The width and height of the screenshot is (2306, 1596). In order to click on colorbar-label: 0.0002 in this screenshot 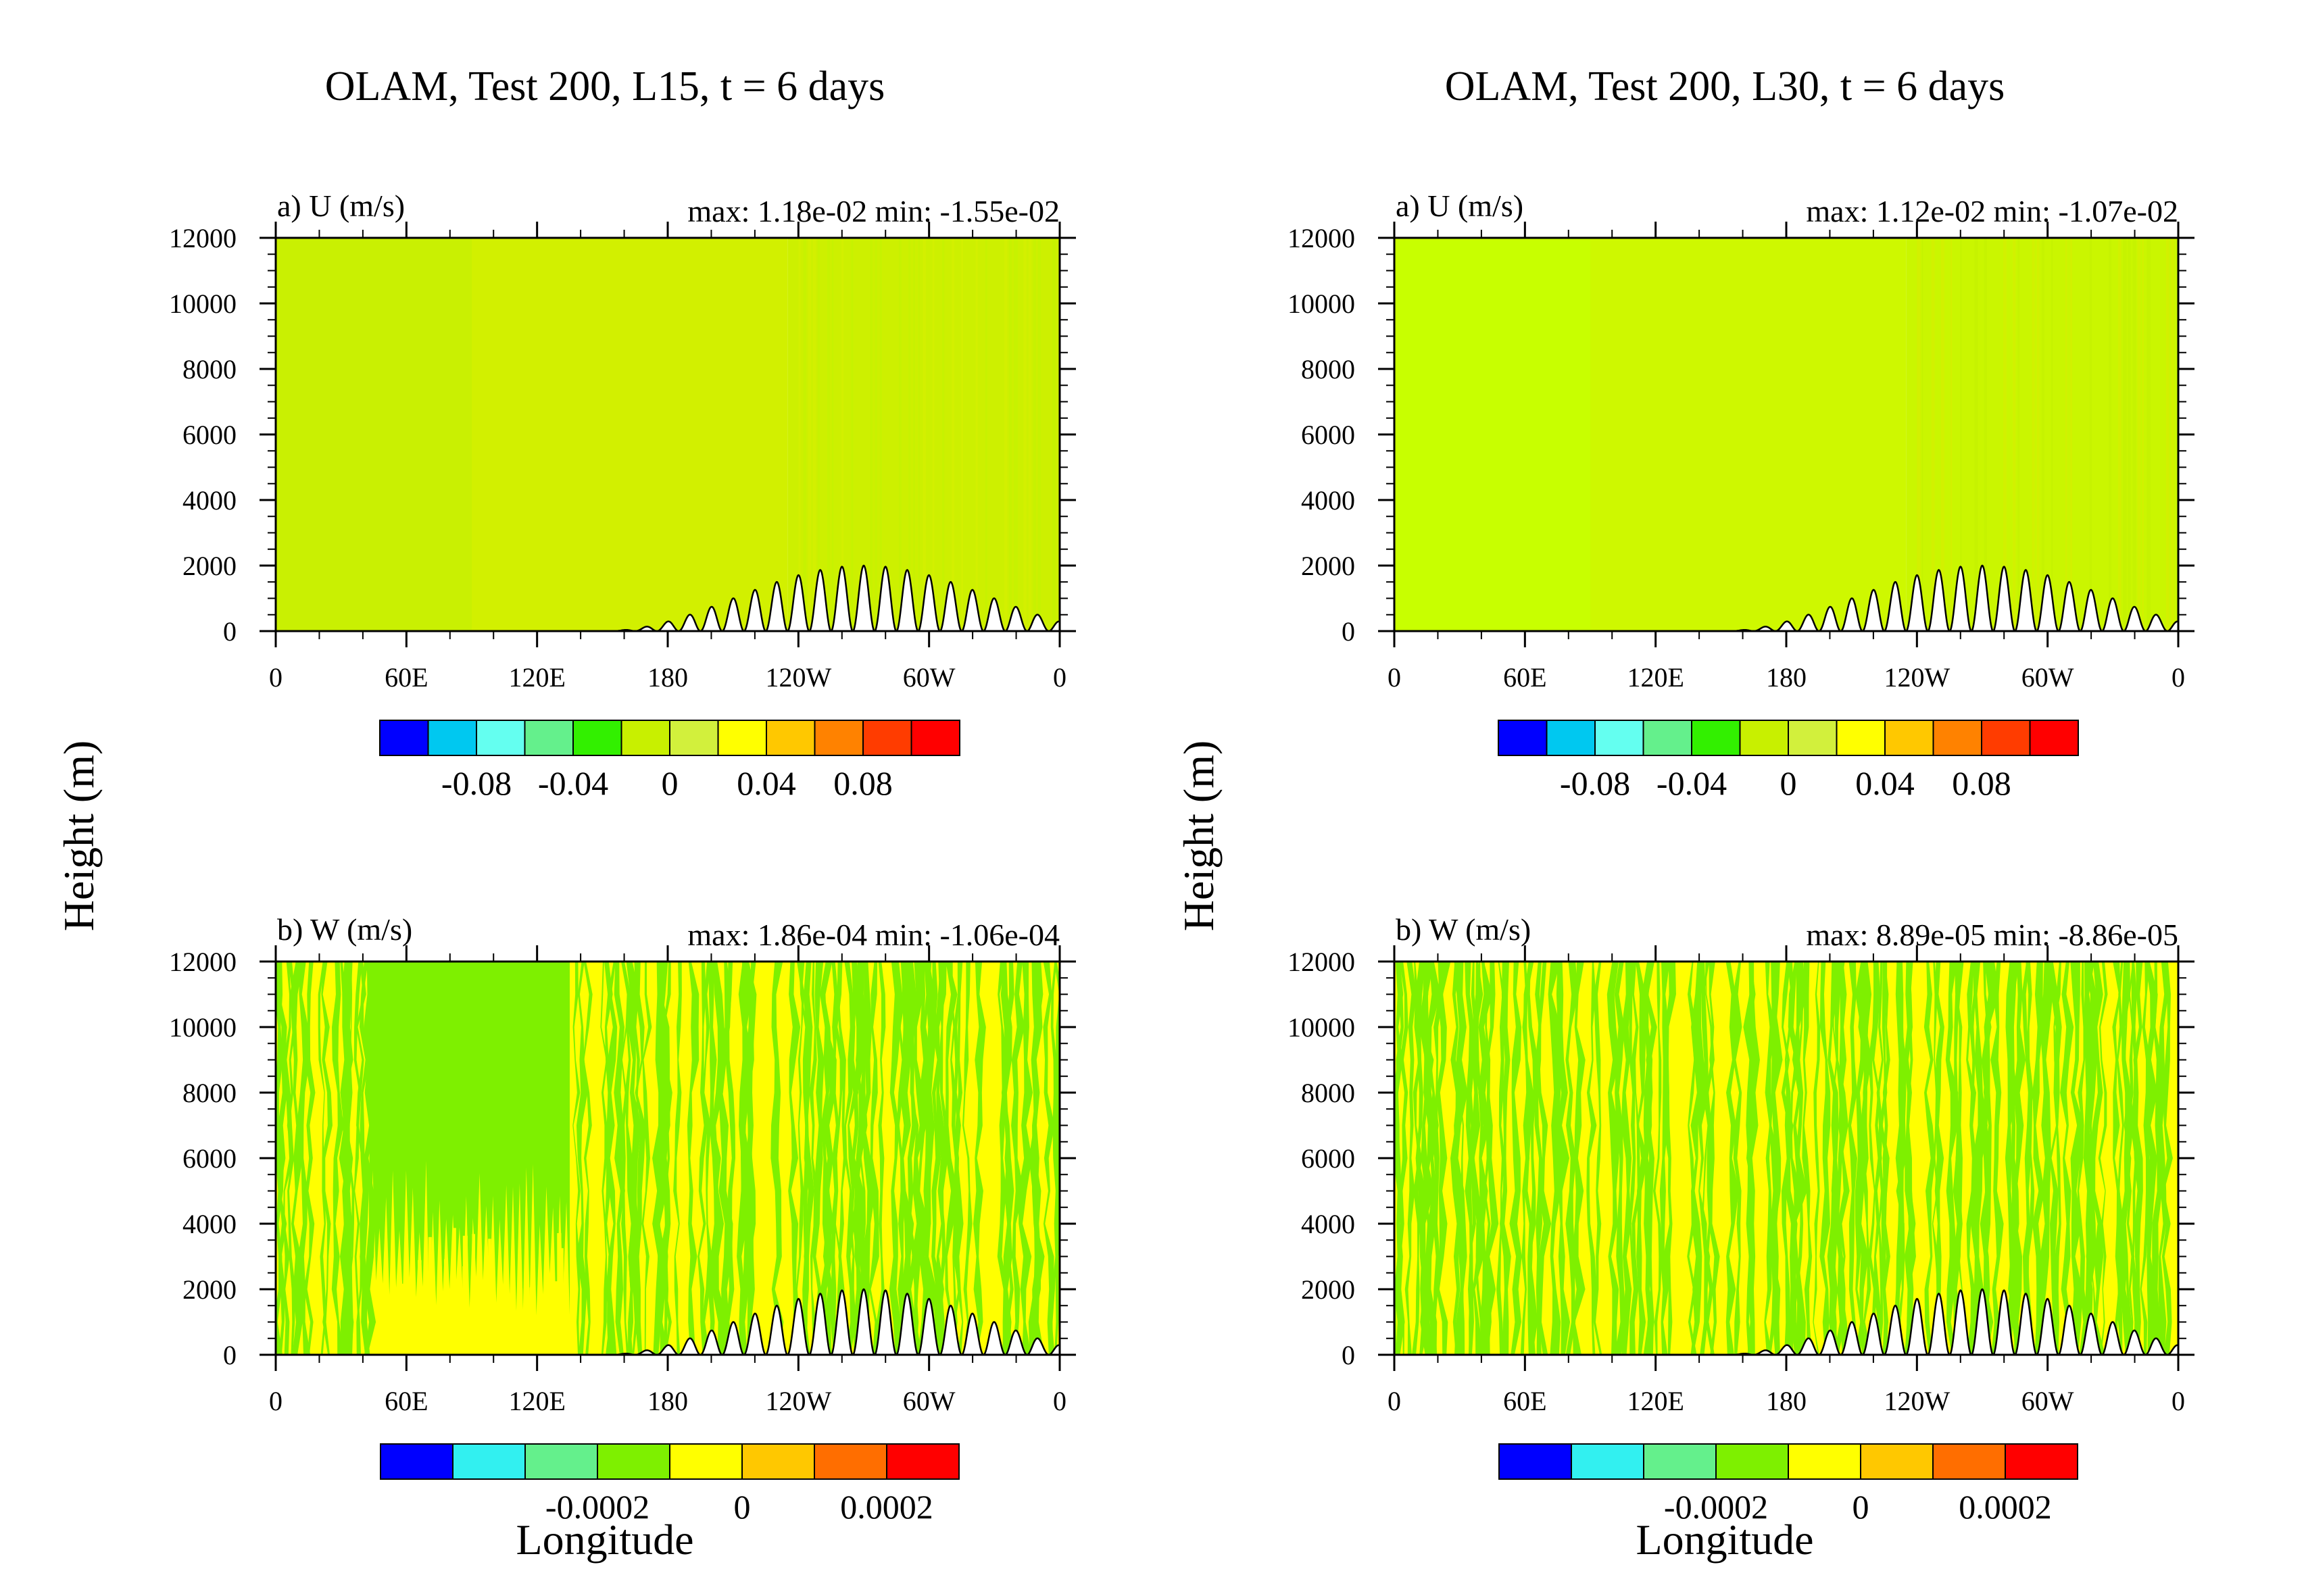, I will do `click(886, 1507)`.